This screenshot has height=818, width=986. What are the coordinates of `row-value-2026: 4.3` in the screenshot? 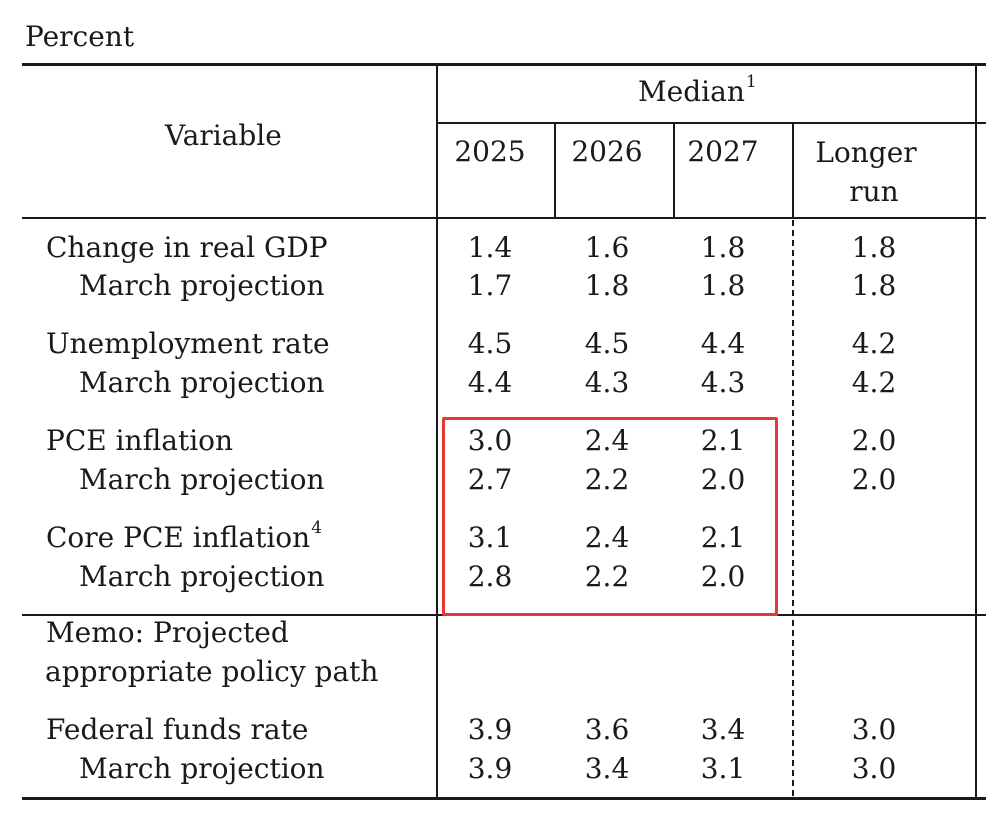 It's located at (607, 382).